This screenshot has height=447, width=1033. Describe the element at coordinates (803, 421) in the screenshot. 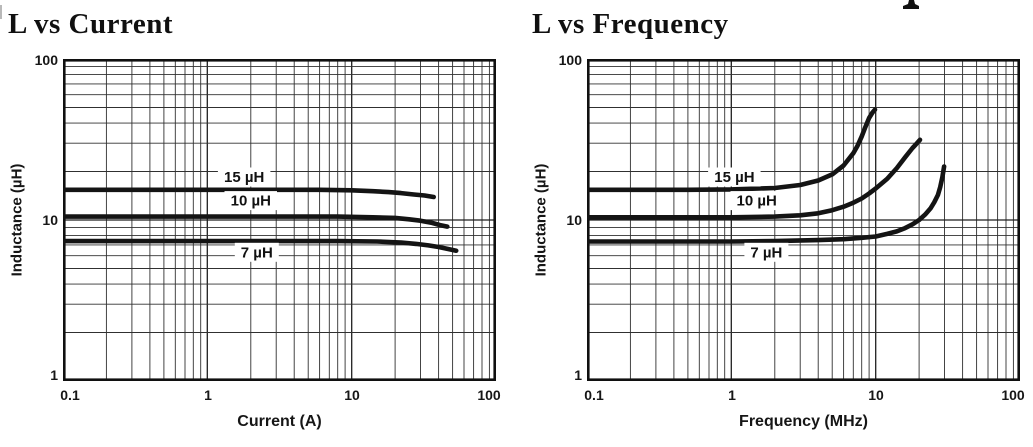

I see `x-axis-label: Frequency (MHz)` at that location.